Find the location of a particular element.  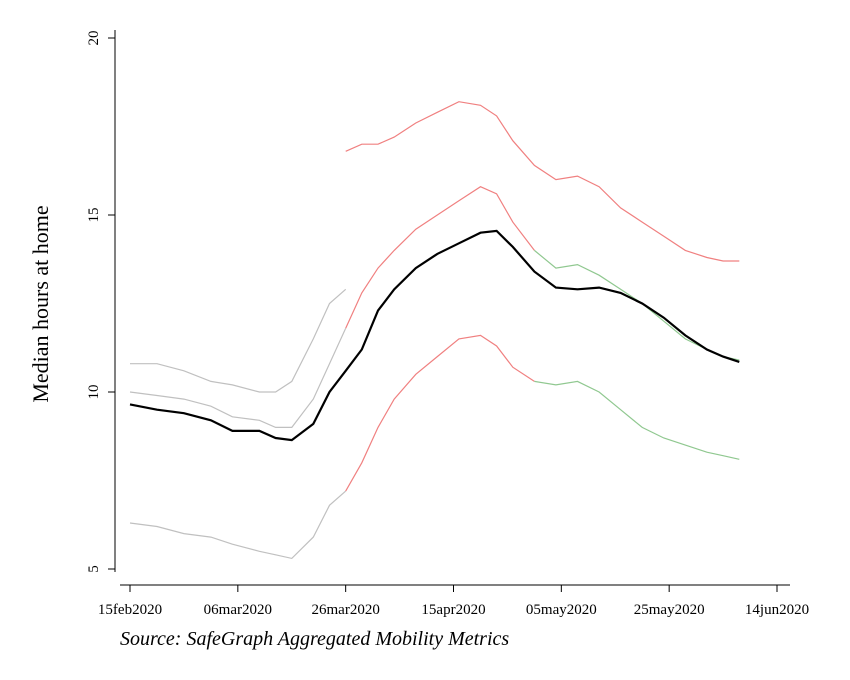

x-tick-label: 15feb2020 is located at coordinates (130, 610).